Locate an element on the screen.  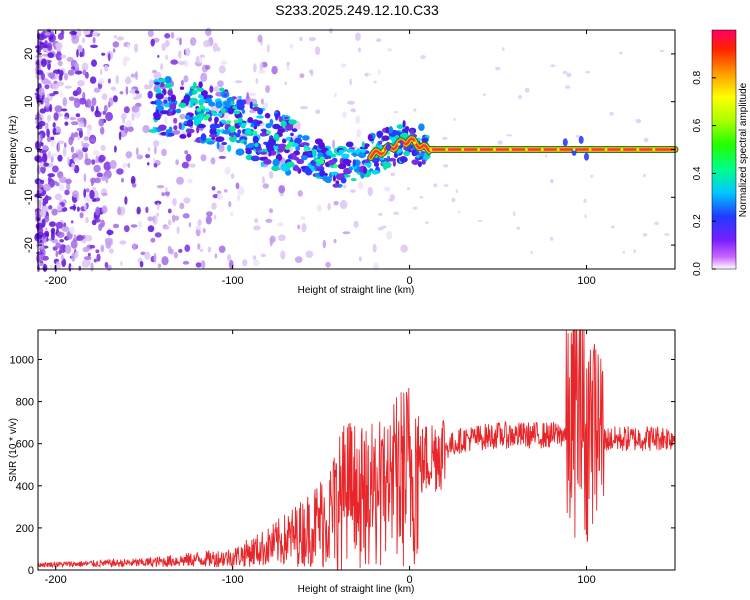
x-tick-label: -200 is located at coordinates (56, 580).